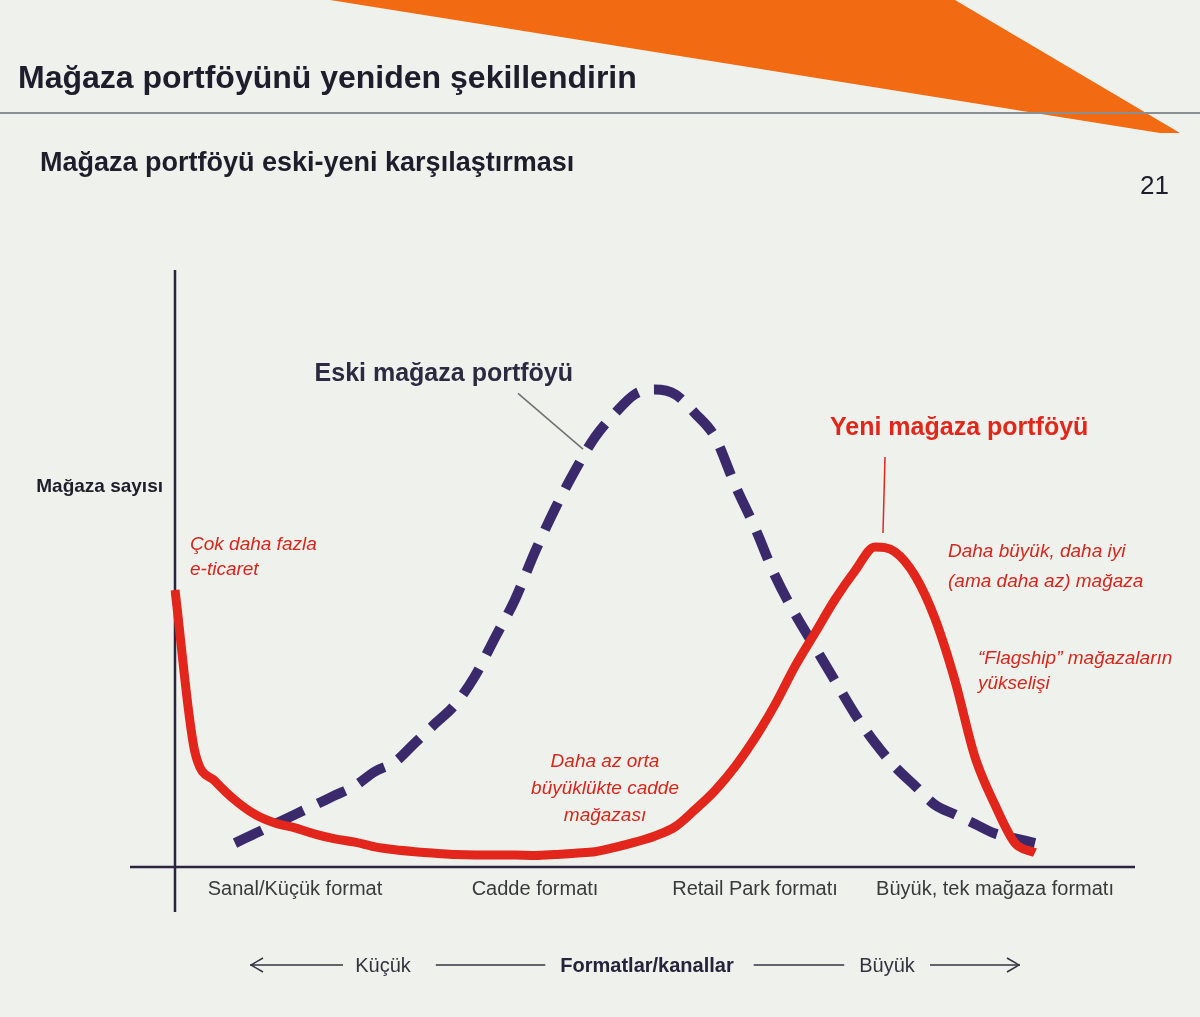 This screenshot has height=1017, width=1200. Describe the element at coordinates (755, 887) in the screenshot. I see `x-tick-label: Retail Park formatı` at that location.